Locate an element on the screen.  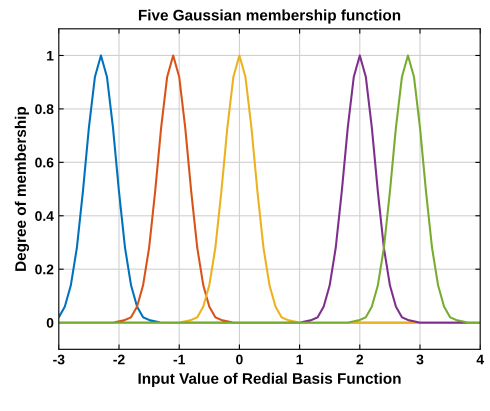
y-tick-label: 0 is located at coordinates (50, 323).